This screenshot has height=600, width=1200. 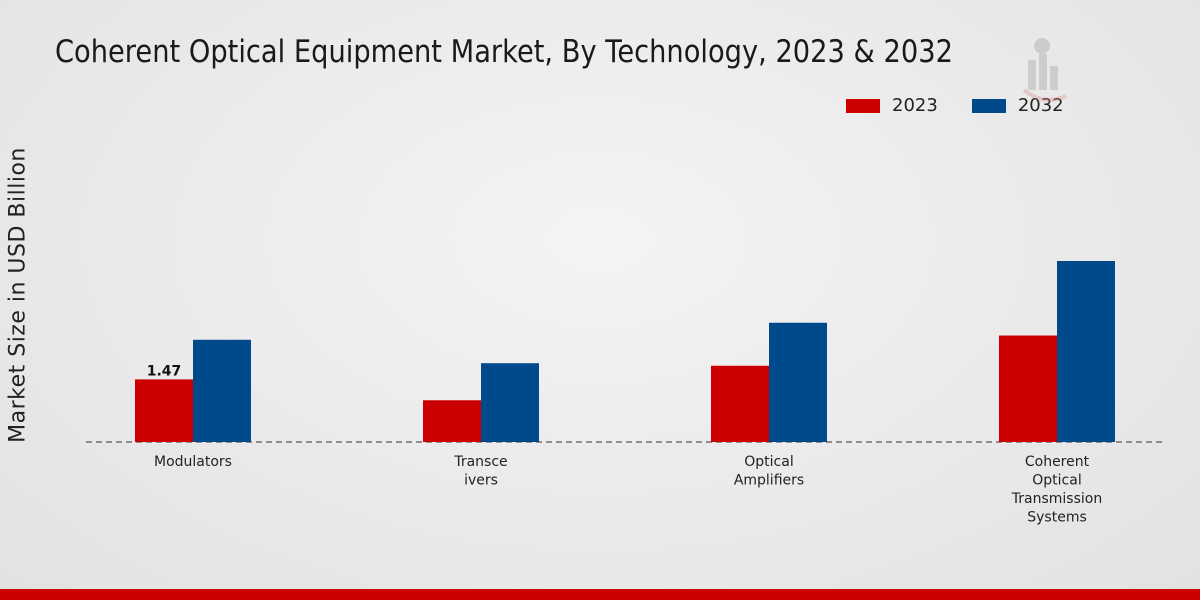 What do you see at coordinates (1056, 490) in the screenshot?
I see `x-tick-label: Coherent Optical Transmission Systems` at bounding box center [1056, 490].